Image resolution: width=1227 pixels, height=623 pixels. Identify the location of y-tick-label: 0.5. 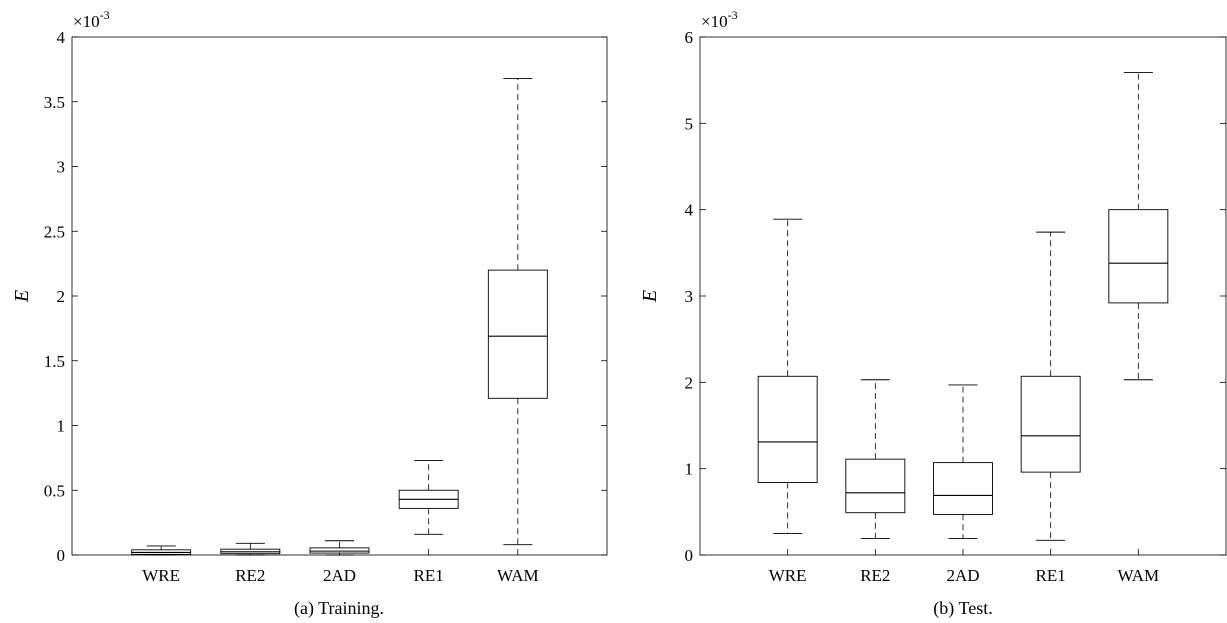
(54, 490).